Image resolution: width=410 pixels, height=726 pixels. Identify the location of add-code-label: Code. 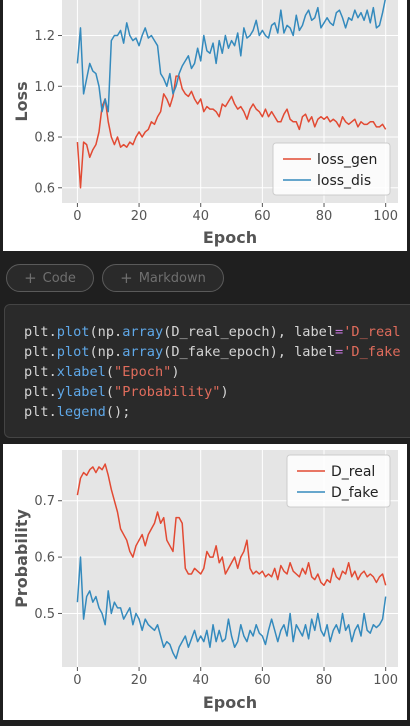
(59, 278).